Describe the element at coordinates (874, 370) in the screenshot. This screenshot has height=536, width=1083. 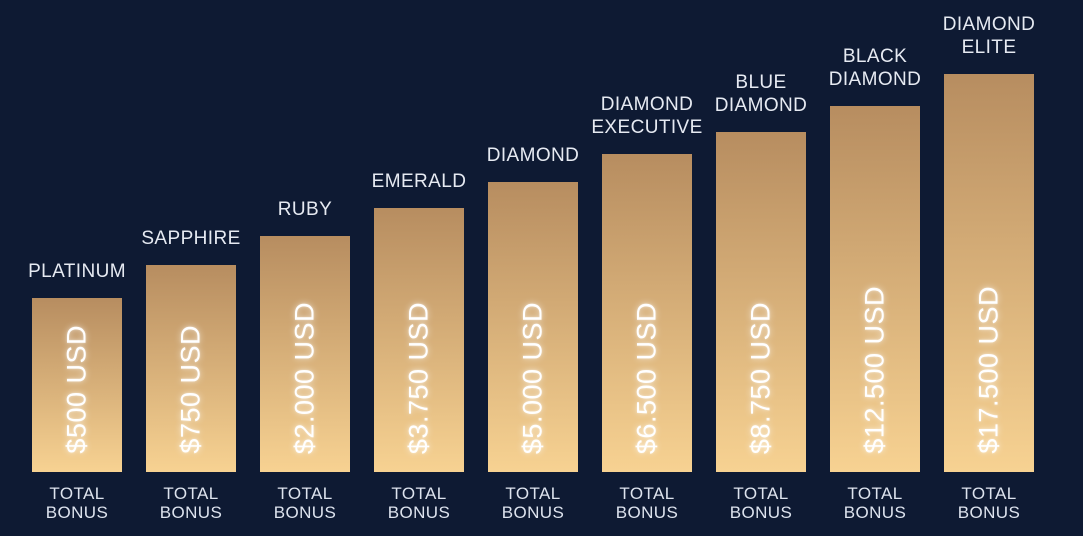
I see `bonus-amount-label: $12.500 USD` at that location.